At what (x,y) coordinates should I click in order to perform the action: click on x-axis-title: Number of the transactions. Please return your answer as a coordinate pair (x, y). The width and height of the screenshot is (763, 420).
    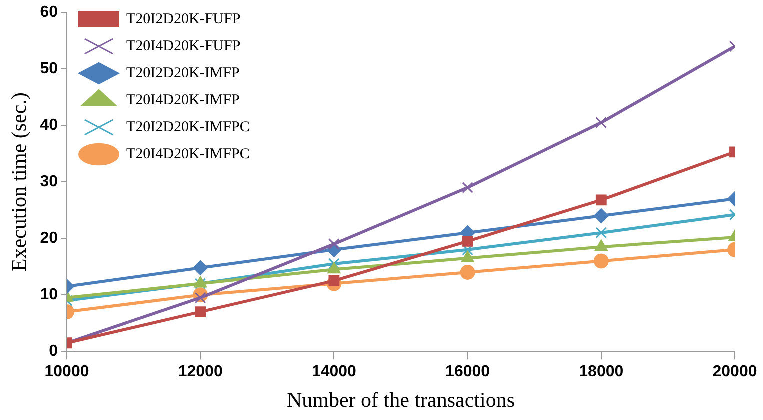
    Looking at the image, I should click on (401, 400).